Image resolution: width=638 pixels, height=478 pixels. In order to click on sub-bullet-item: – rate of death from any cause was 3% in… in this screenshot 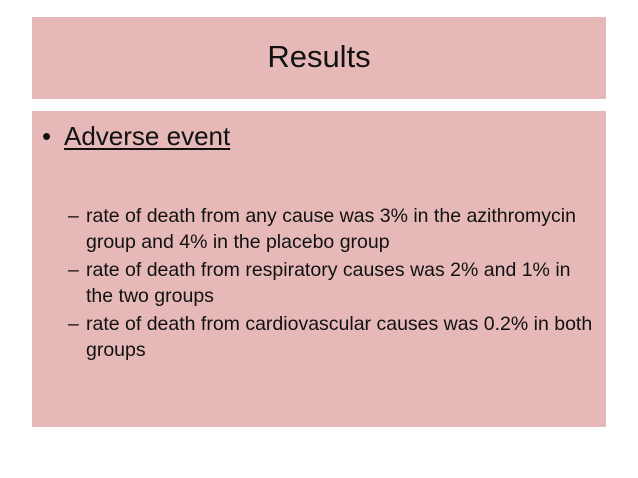, I will do `click(333, 229)`.